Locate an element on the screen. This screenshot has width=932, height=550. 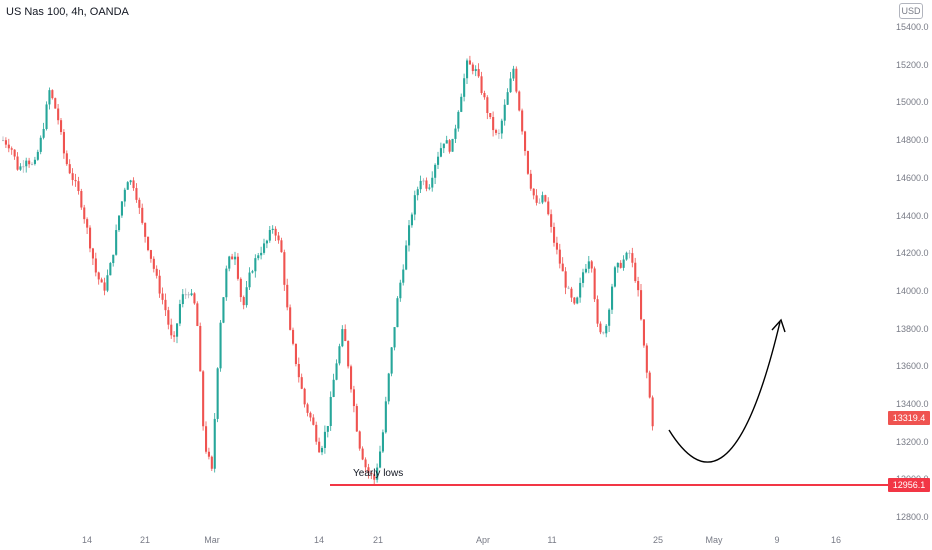
time-tick: 11 is located at coordinates (552, 540).